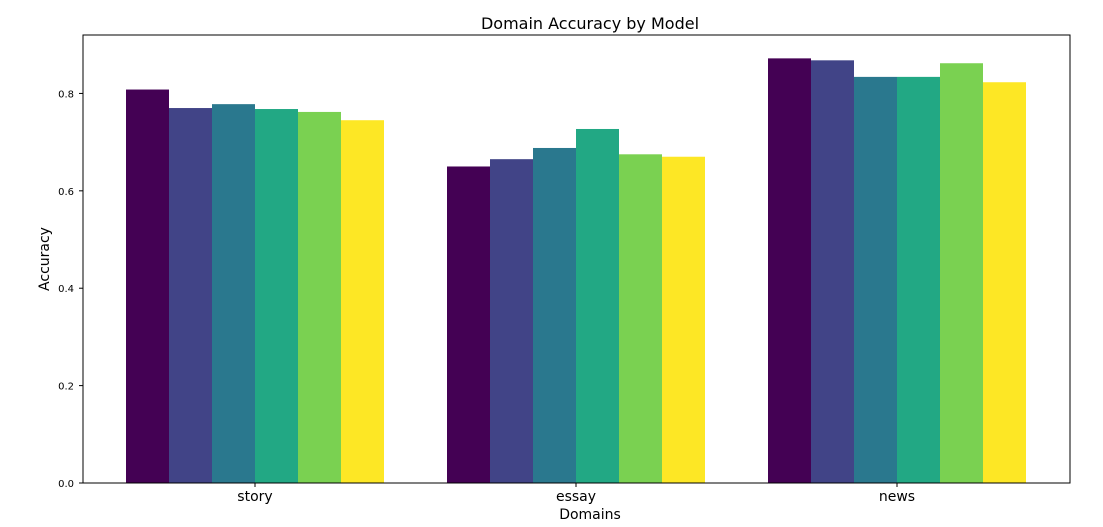 The height and width of the screenshot is (527, 1103). I want to click on y-tick-label: 0.8, so click(66, 94).